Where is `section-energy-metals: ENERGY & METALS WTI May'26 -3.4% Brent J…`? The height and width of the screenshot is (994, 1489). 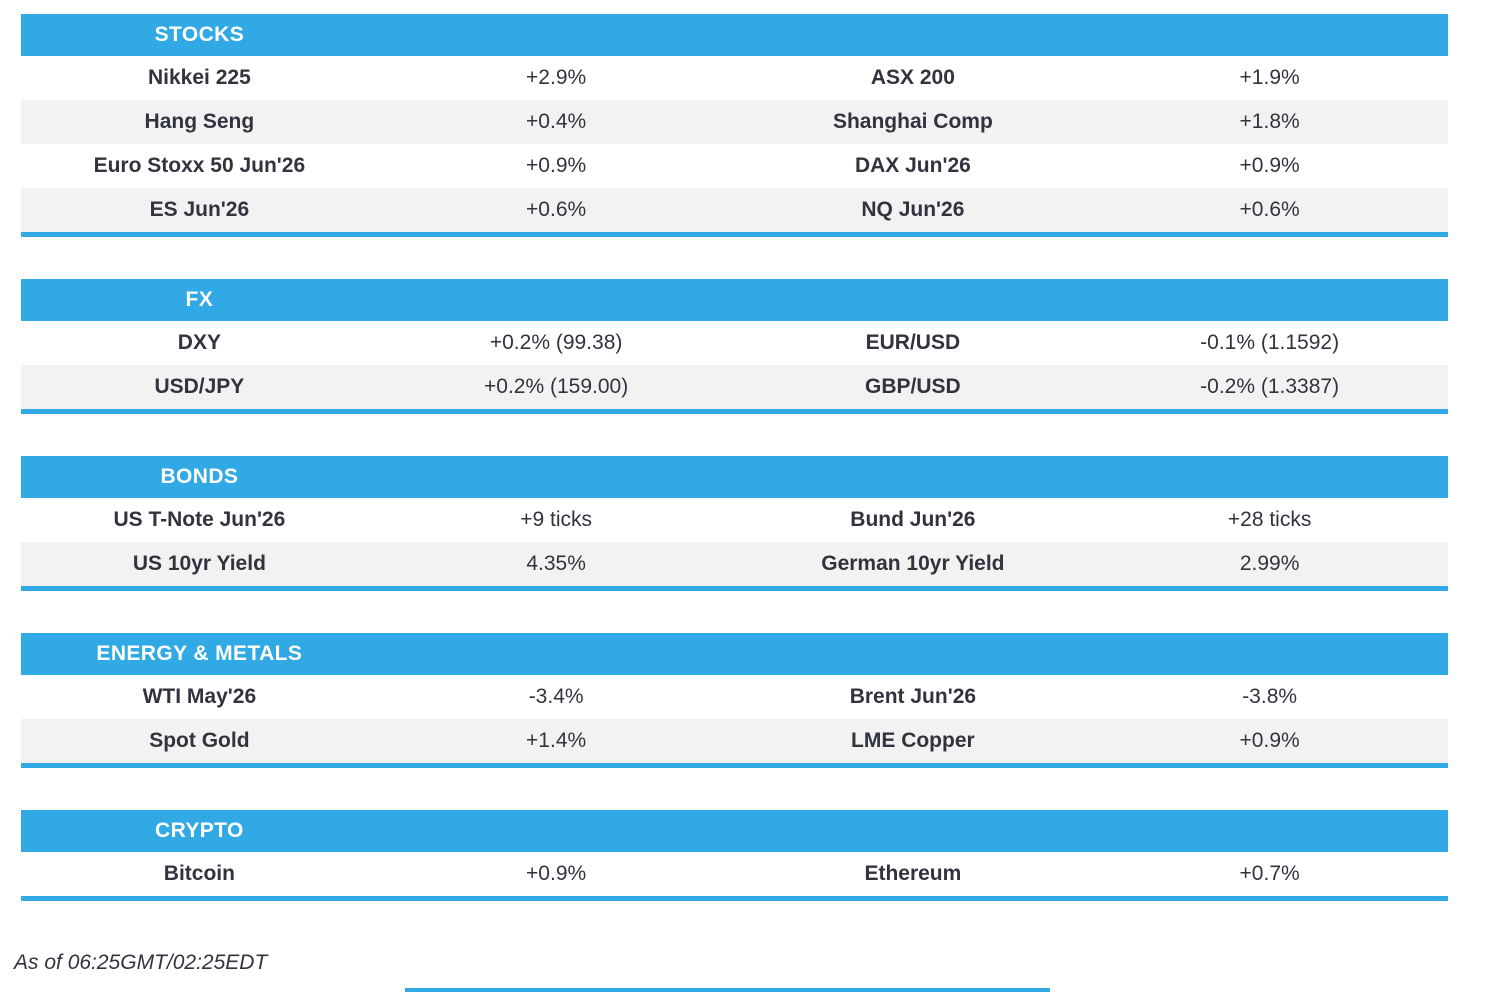
section-energy-metals: ENERGY & METALS WTI May'26 -3.4% Brent J… is located at coordinates (734, 700).